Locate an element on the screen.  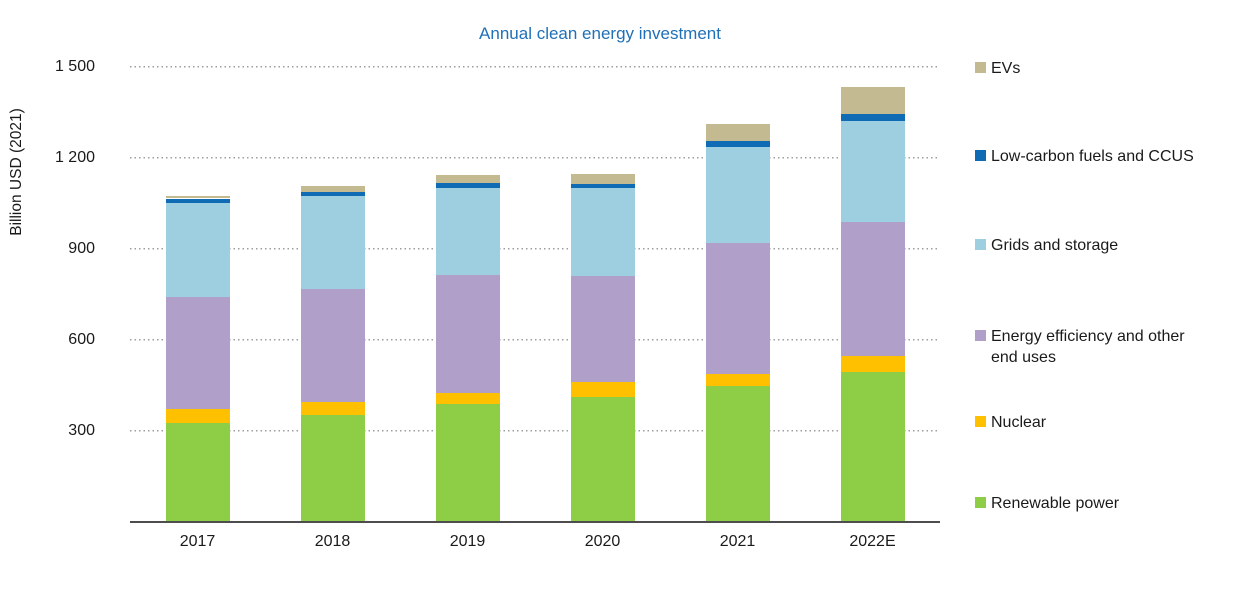
x-tick-label-2020: 2020 is located at coordinates (602, 541).